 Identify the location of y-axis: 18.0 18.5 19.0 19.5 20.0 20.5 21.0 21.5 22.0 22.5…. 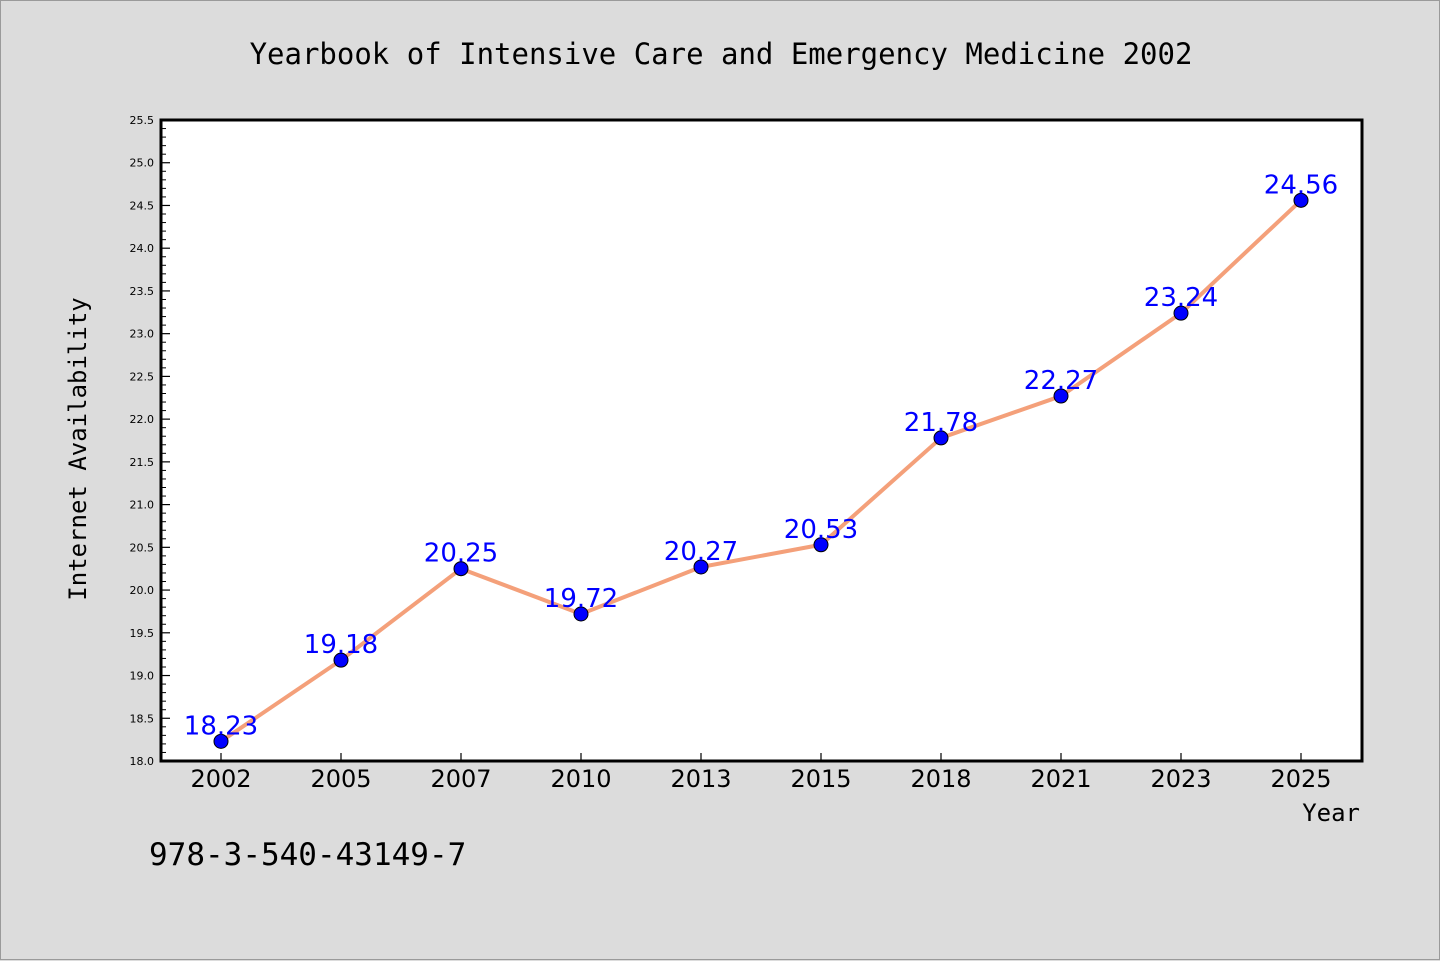
(150, 441).